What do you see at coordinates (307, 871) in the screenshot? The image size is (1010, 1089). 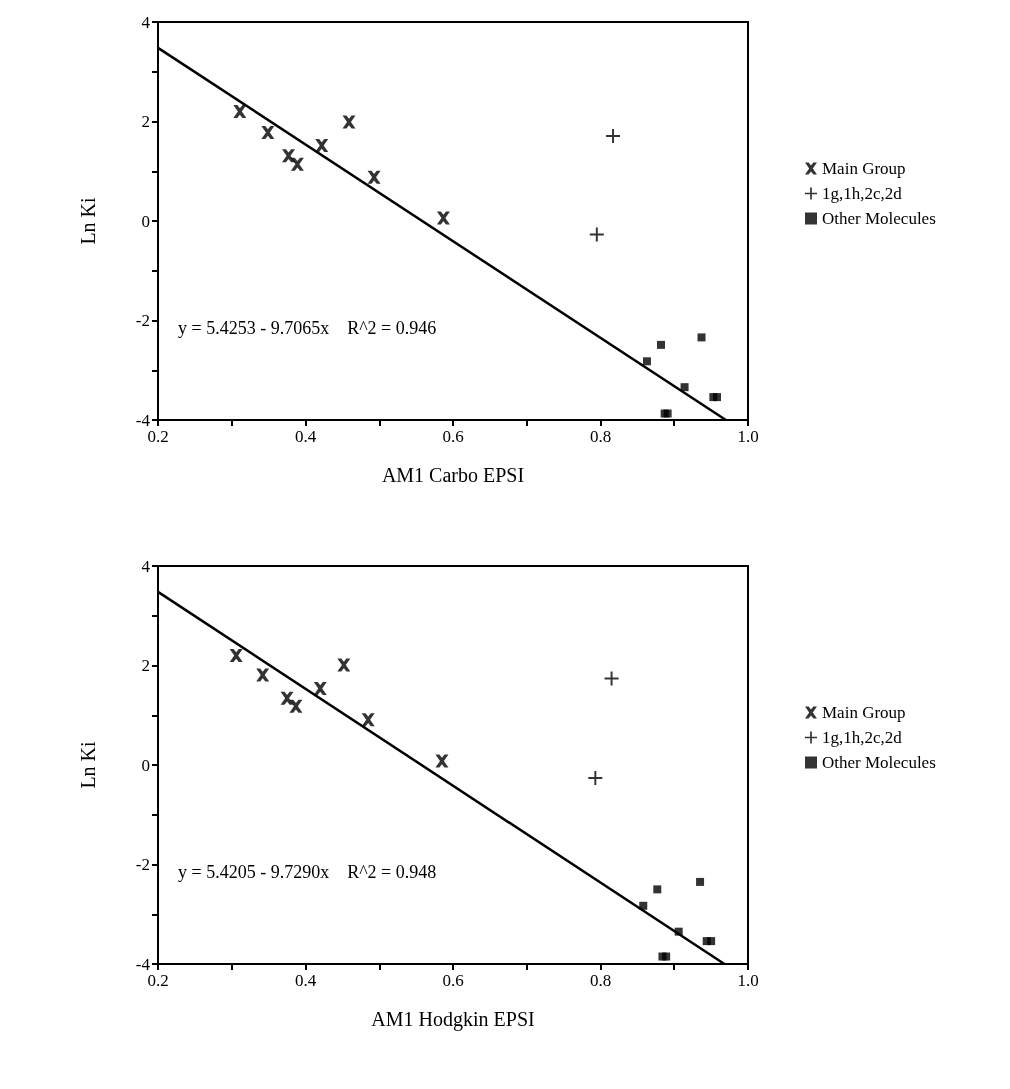 I see `annotation: y = 5.4205 - 9.7290x R^2 = 0.948` at bounding box center [307, 871].